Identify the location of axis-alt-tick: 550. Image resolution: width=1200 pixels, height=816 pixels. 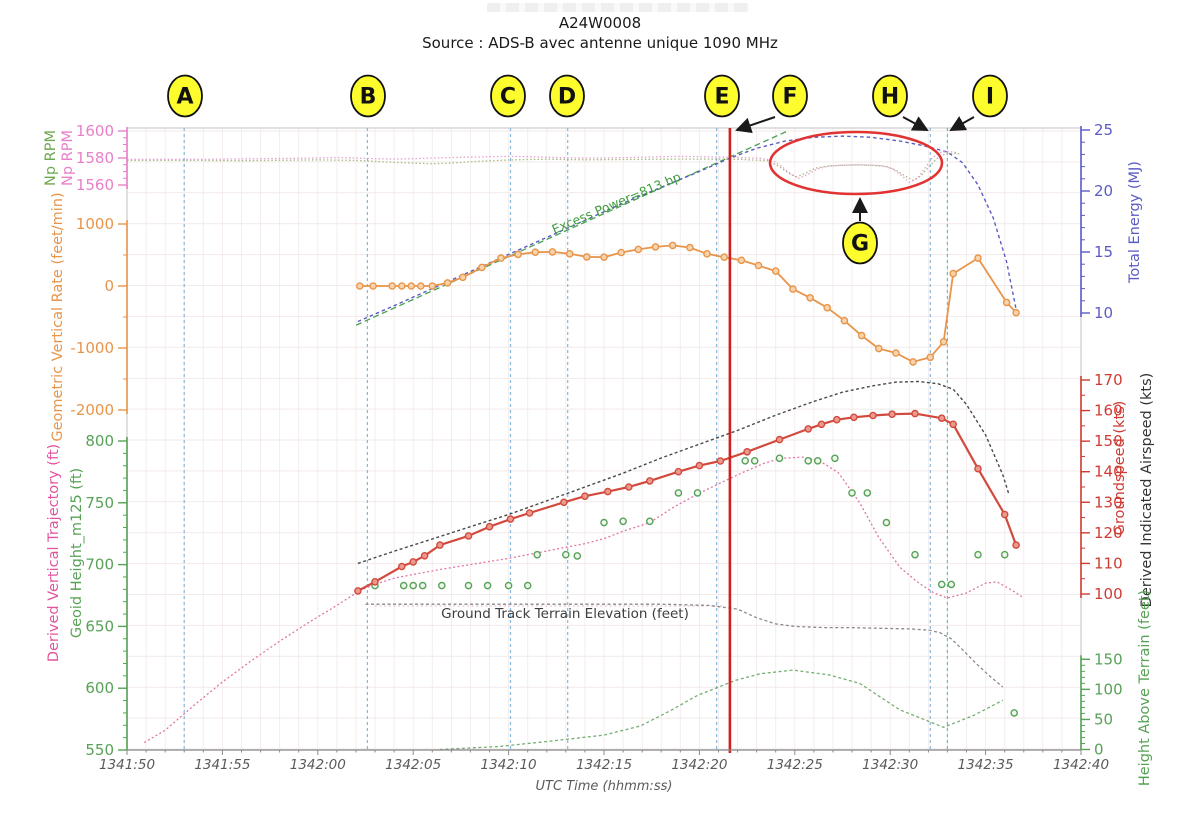
(99, 750).